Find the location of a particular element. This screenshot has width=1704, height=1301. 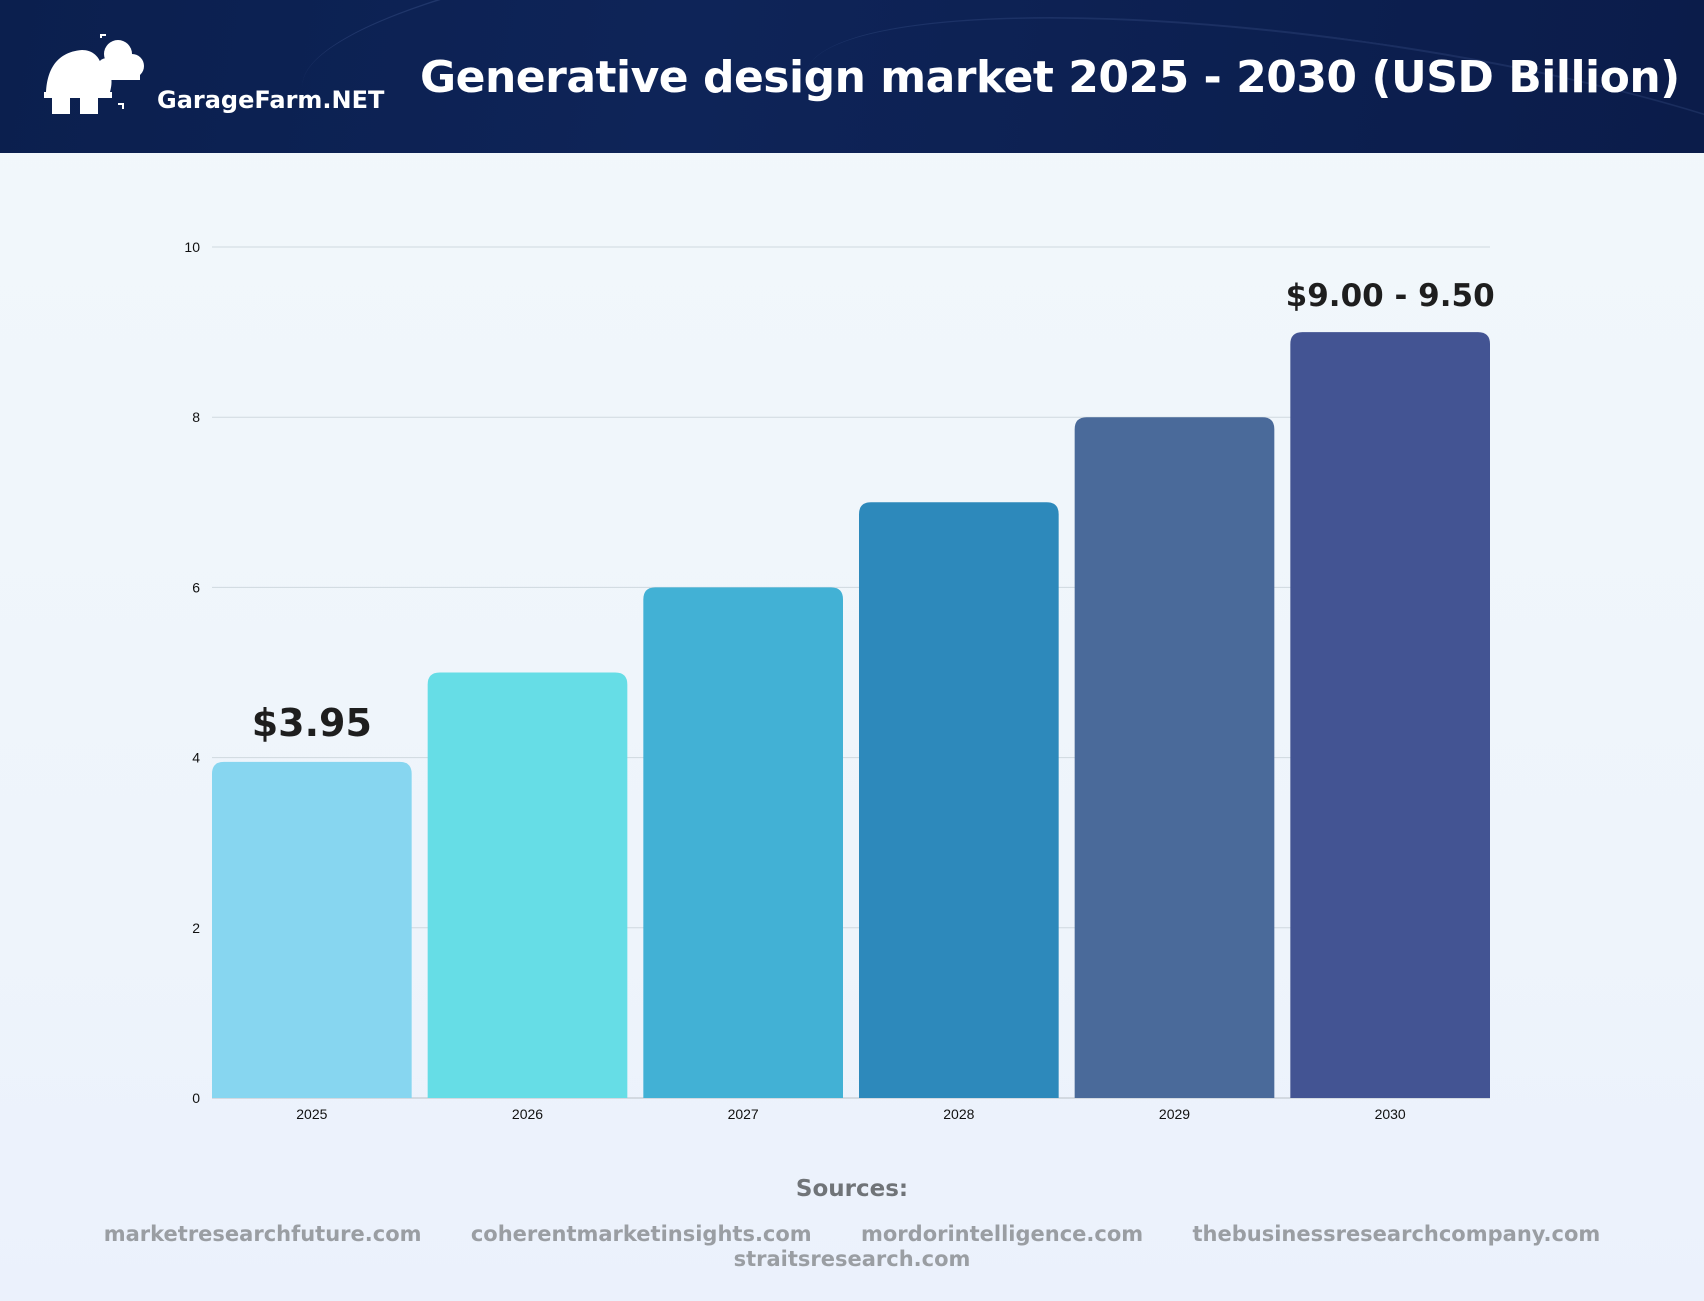

source-link: straitsresearch.com is located at coordinates (852, 1259).